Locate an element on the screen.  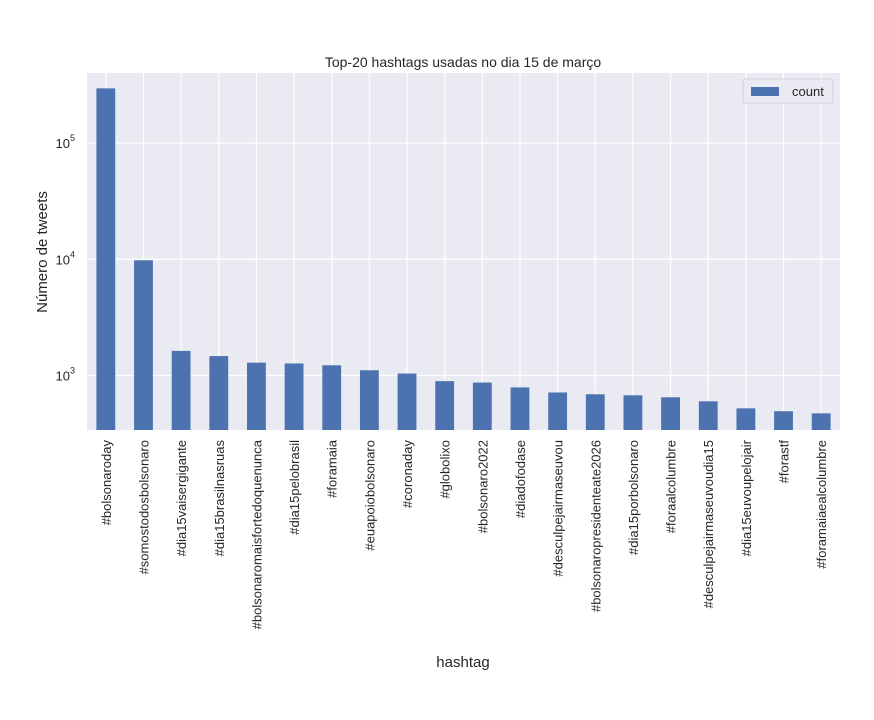
y-tick-label: 10³ is located at coordinates (65, 375).